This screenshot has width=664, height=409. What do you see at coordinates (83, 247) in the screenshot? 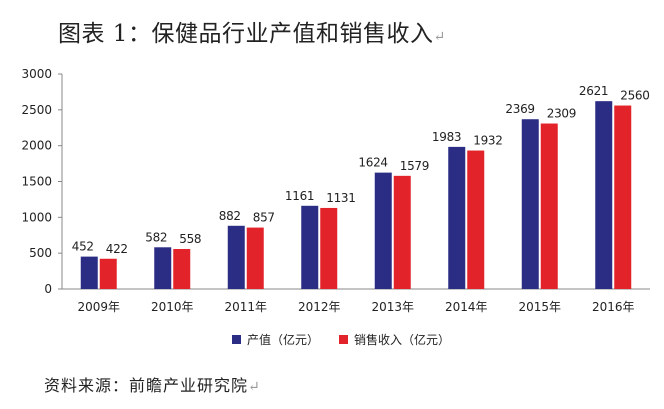
I see `data-label-output: 452` at bounding box center [83, 247].